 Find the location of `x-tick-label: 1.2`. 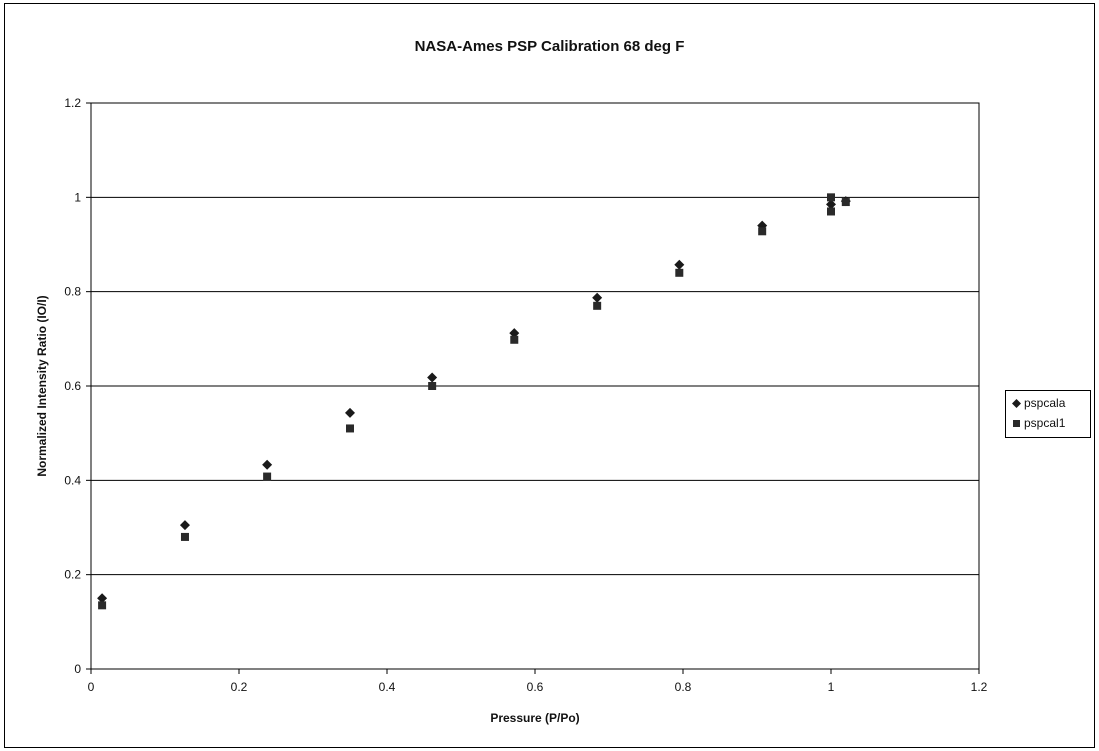

x-tick-label: 1.2 is located at coordinates (979, 687).